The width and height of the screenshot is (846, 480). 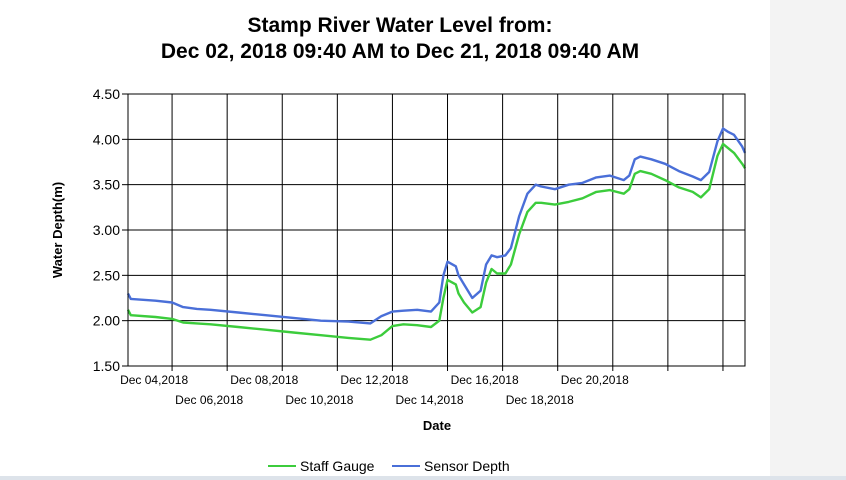 What do you see at coordinates (106, 185) in the screenshot?
I see `y-tick-label: 3.50` at bounding box center [106, 185].